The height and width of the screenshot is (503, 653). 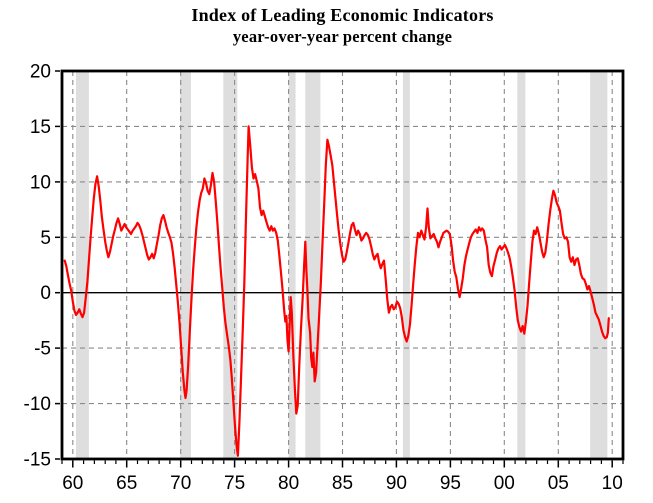 What do you see at coordinates (342, 483) in the screenshot?
I see `x-tick-label-85: 85` at bounding box center [342, 483].